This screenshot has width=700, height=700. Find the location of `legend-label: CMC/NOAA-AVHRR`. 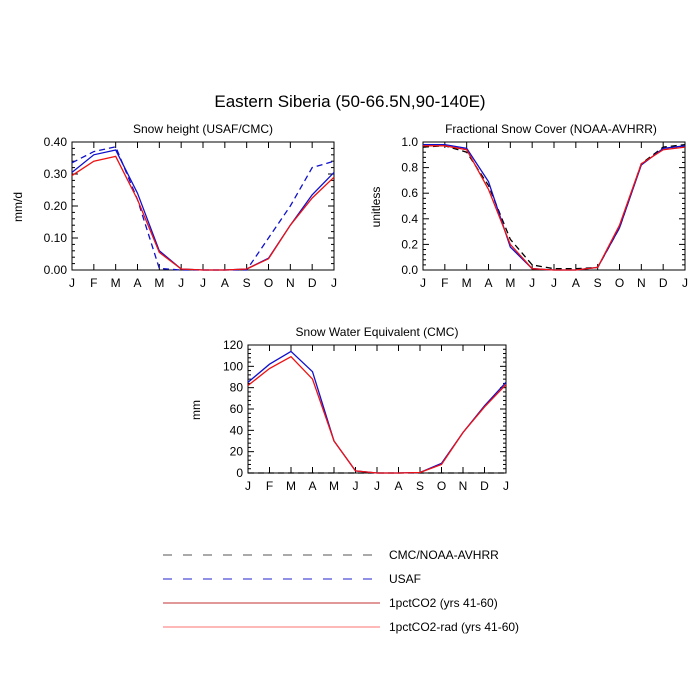

legend-label: CMC/NOAA-AVHRR is located at coordinates (444, 555).